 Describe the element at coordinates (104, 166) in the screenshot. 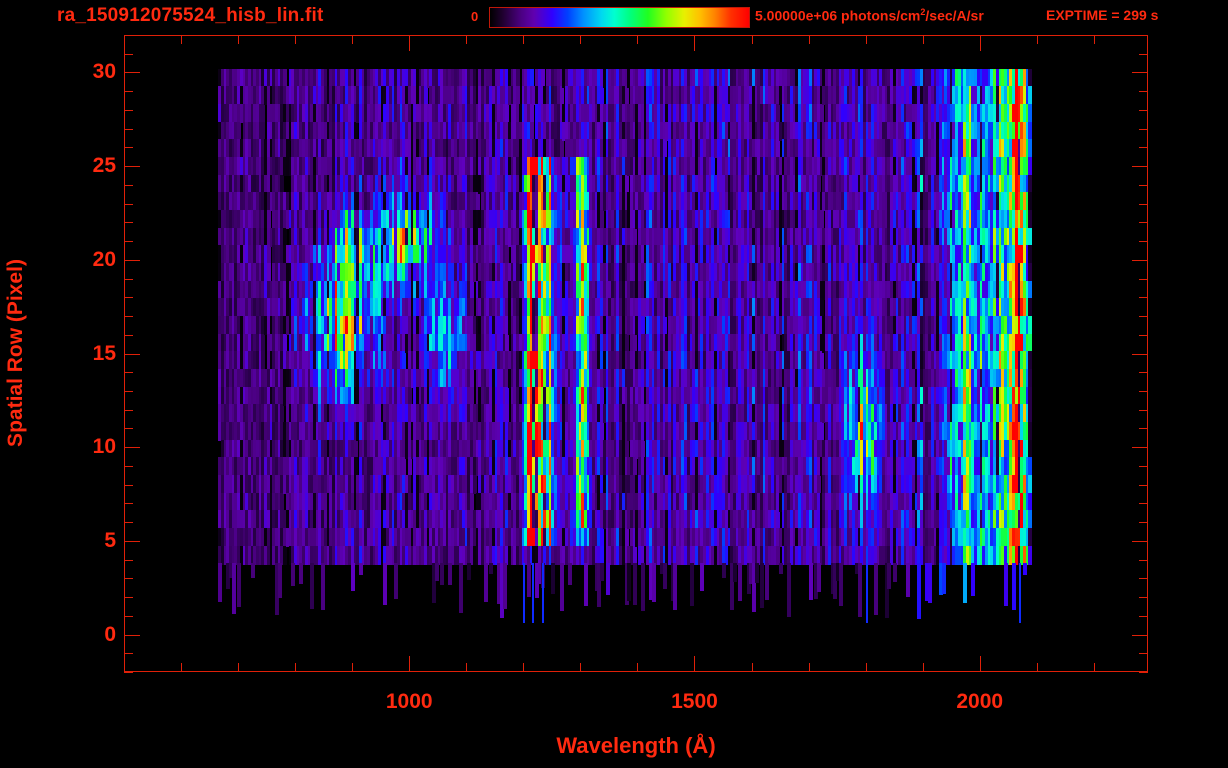

I see `y-tick-label: 25` at that location.